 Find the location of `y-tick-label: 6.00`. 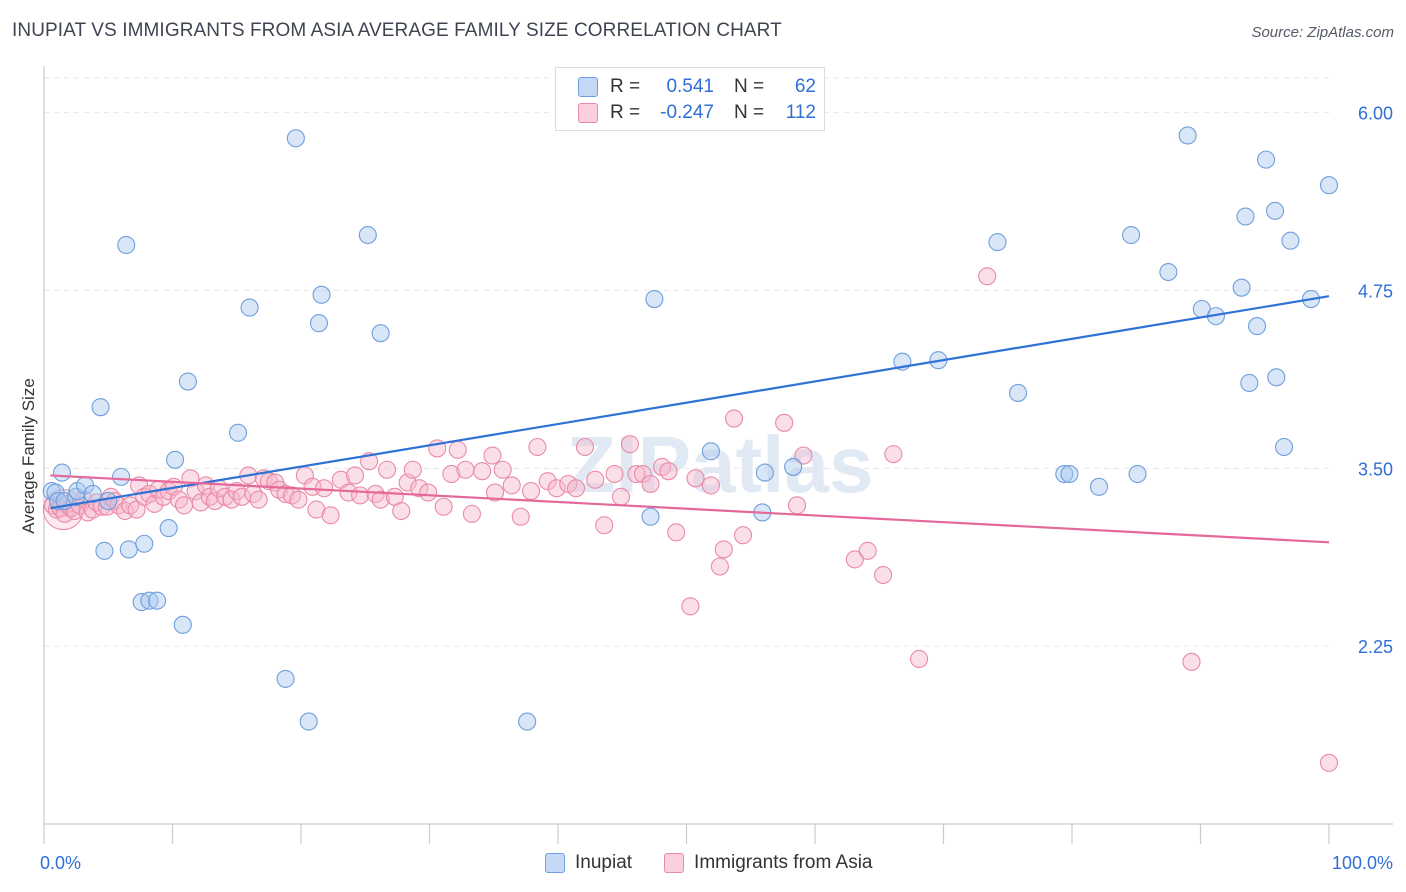

y-tick-label: 6.00 is located at coordinates (1375, 114).